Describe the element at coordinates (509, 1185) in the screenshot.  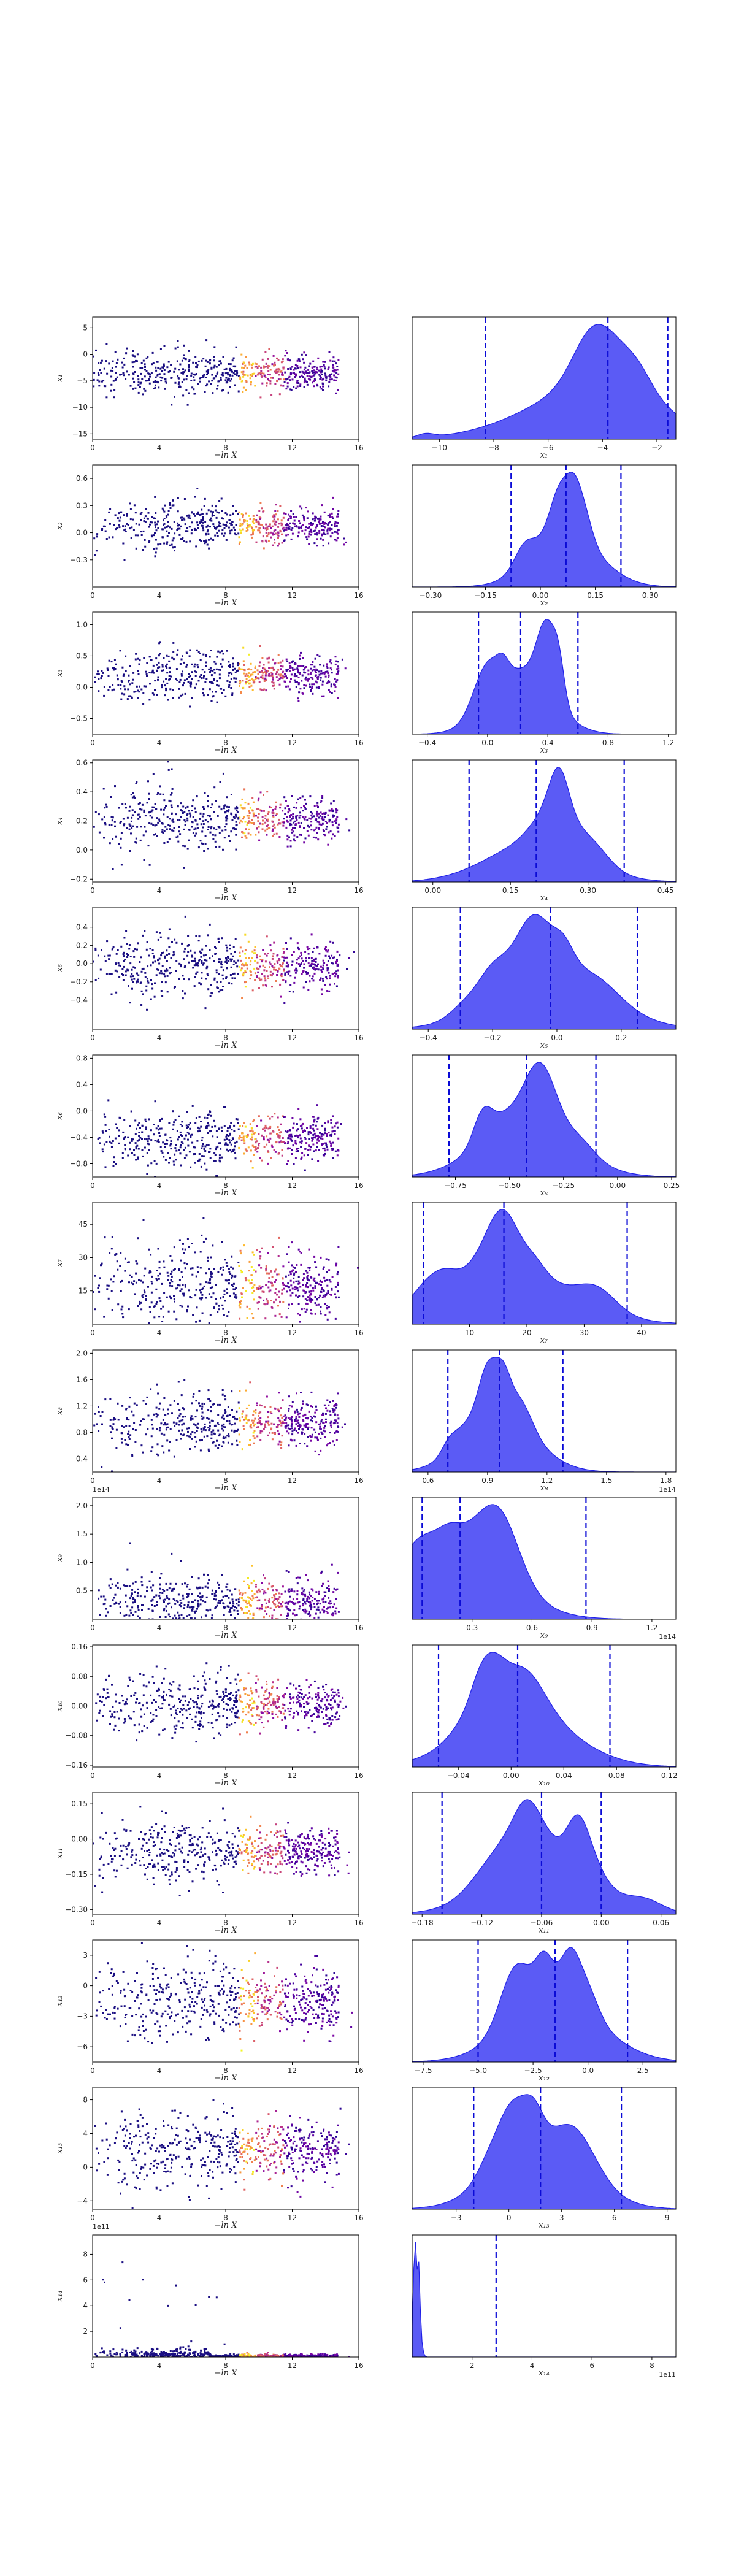
I see `kde-x-tick-label: −0.50` at that location.